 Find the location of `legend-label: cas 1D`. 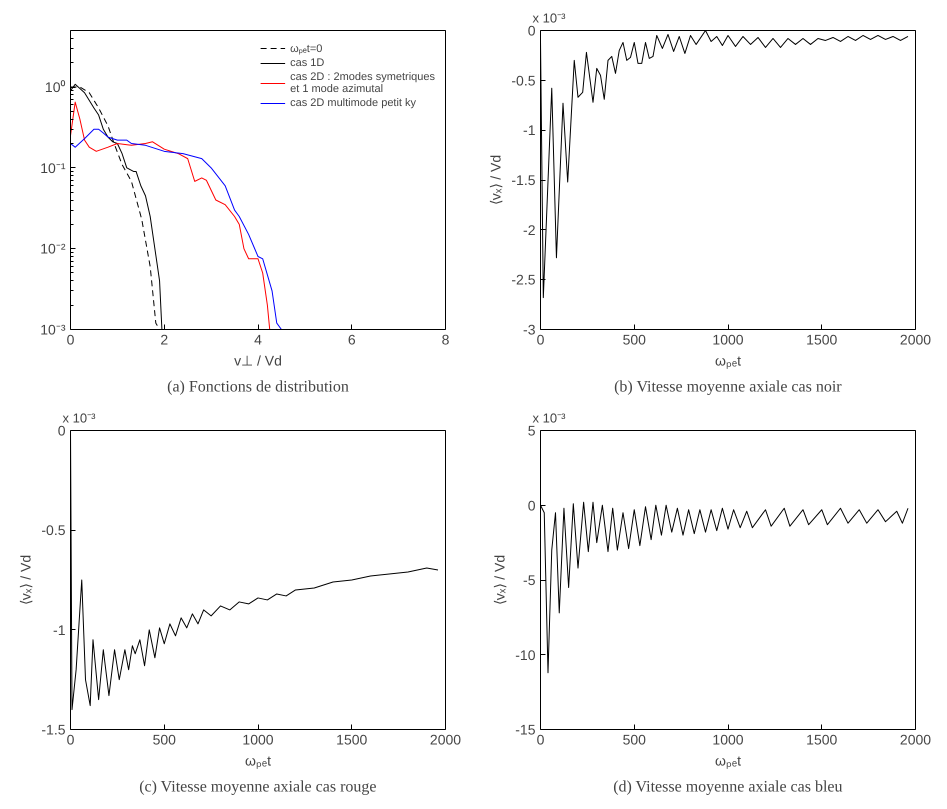

legend-label: cas 1D is located at coordinates (307, 63).